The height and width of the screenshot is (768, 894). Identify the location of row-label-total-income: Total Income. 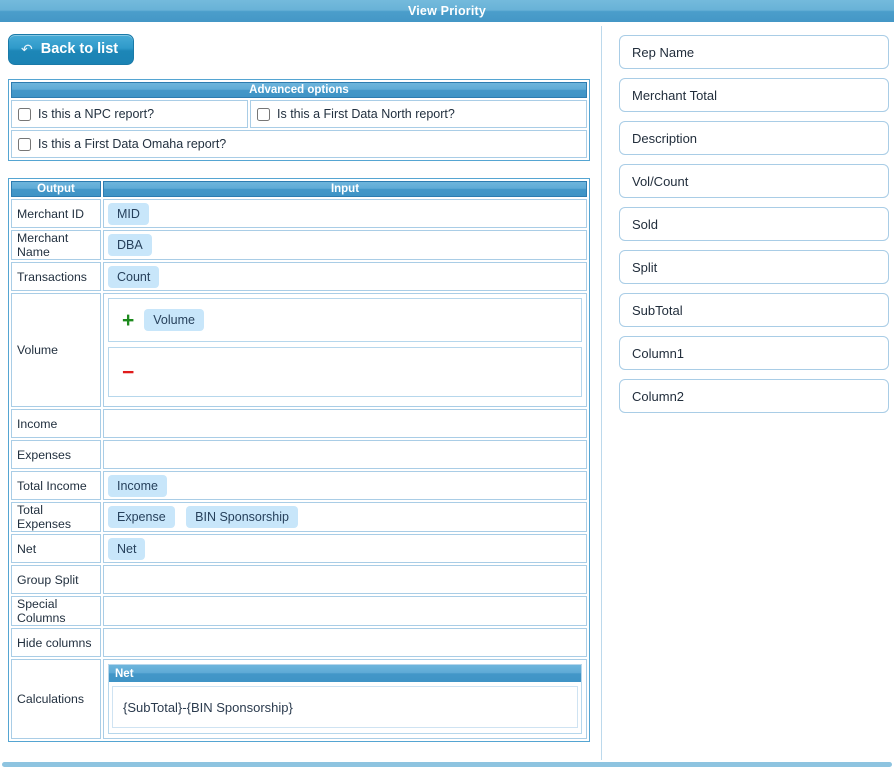
(56, 485).